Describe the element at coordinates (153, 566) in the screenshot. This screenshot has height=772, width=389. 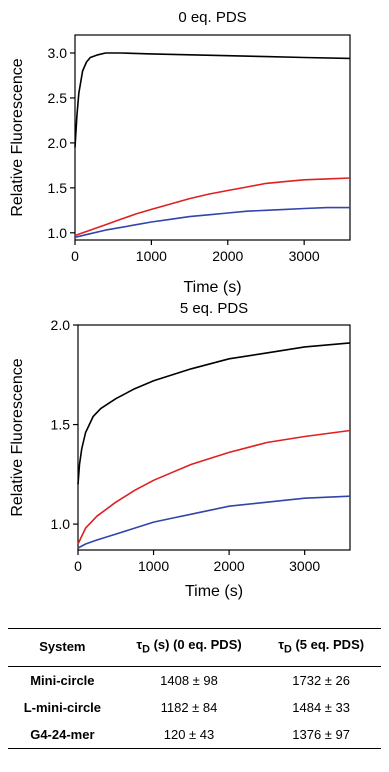
I see `panel2-x-tick-label: 1000` at that location.